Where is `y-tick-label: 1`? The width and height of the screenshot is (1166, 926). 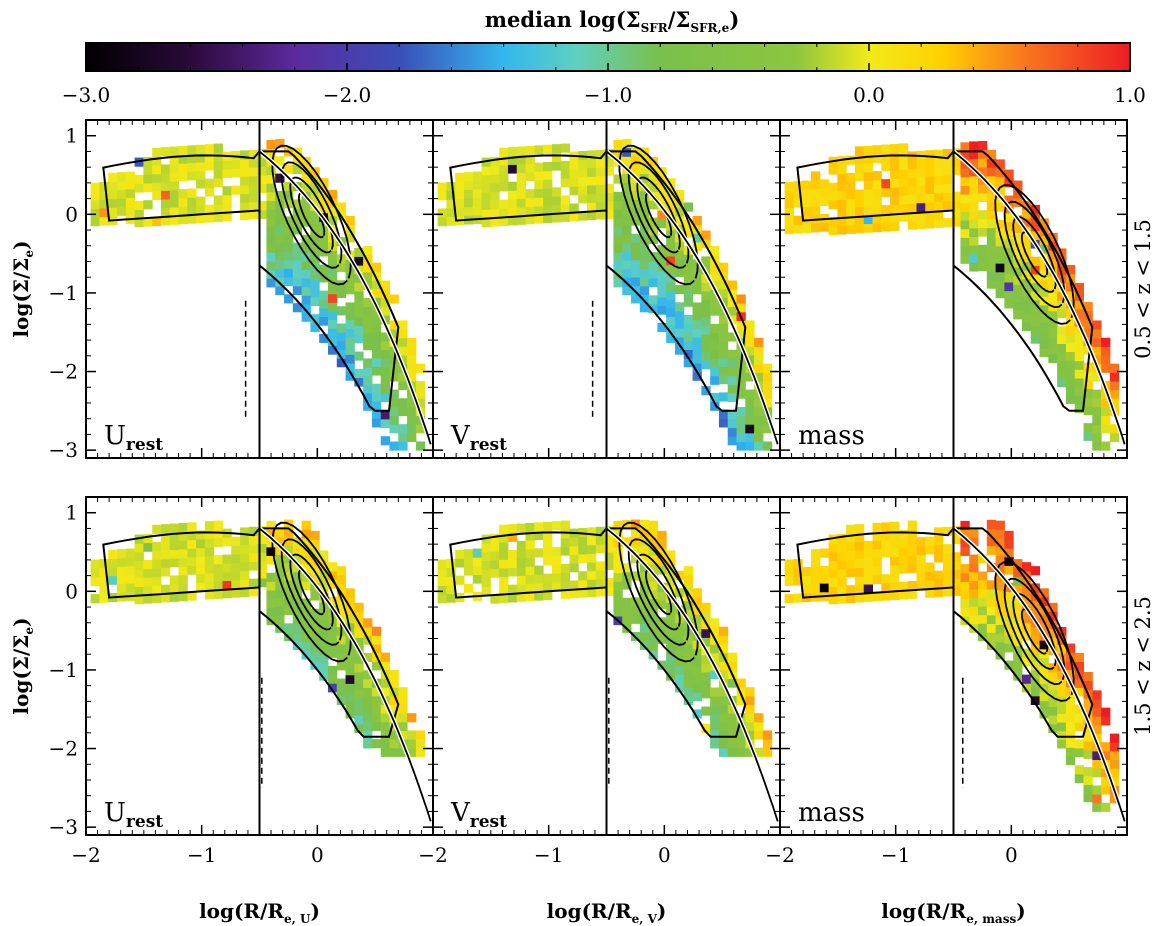 y-tick-label: 1 is located at coordinates (71, 136).